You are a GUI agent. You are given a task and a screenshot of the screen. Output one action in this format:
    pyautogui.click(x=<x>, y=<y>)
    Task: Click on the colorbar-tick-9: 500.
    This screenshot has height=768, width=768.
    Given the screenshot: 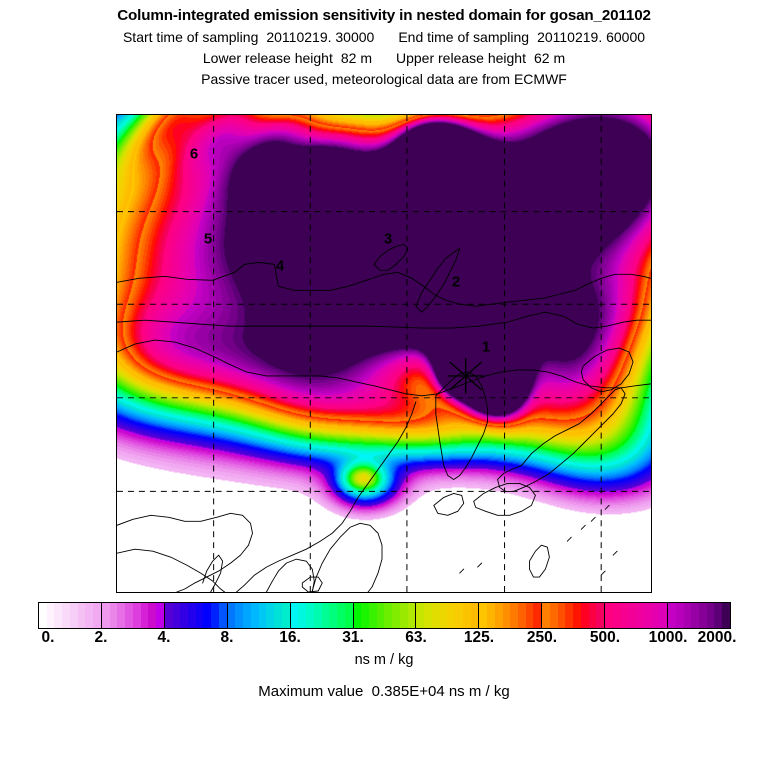 What is the action you would take?
    pyautogui.click(x=605, y=637)
    